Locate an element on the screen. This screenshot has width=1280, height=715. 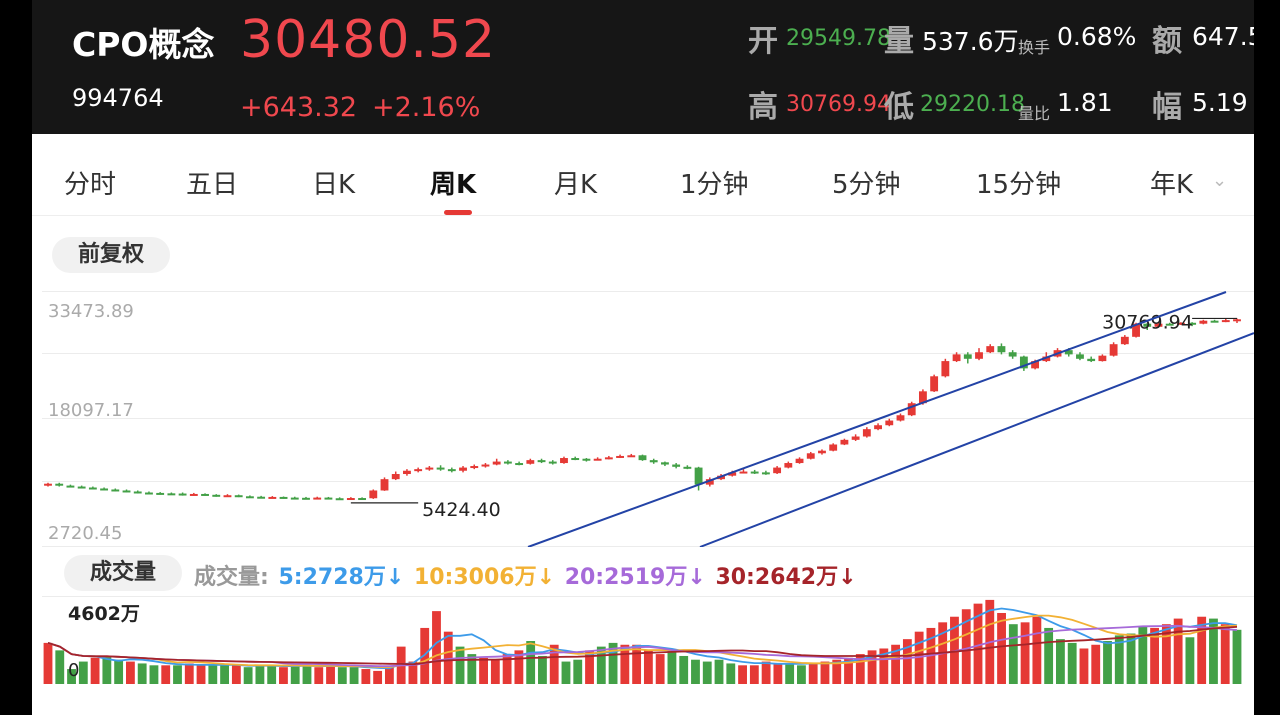
volume-label: 量 is located at coordinates (899, 41).